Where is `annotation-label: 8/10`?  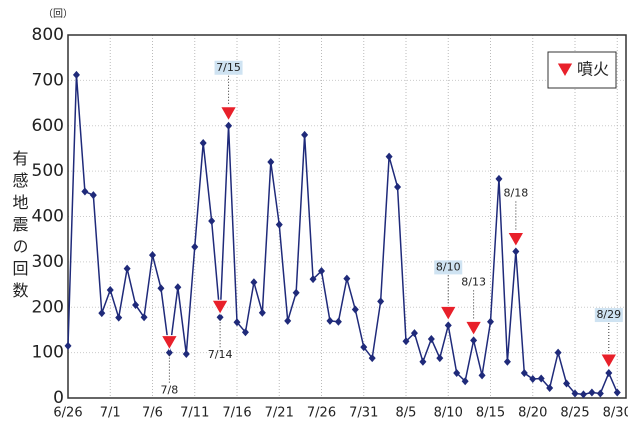 annotation-label: 8/10 is located at coordinates (448, 266).